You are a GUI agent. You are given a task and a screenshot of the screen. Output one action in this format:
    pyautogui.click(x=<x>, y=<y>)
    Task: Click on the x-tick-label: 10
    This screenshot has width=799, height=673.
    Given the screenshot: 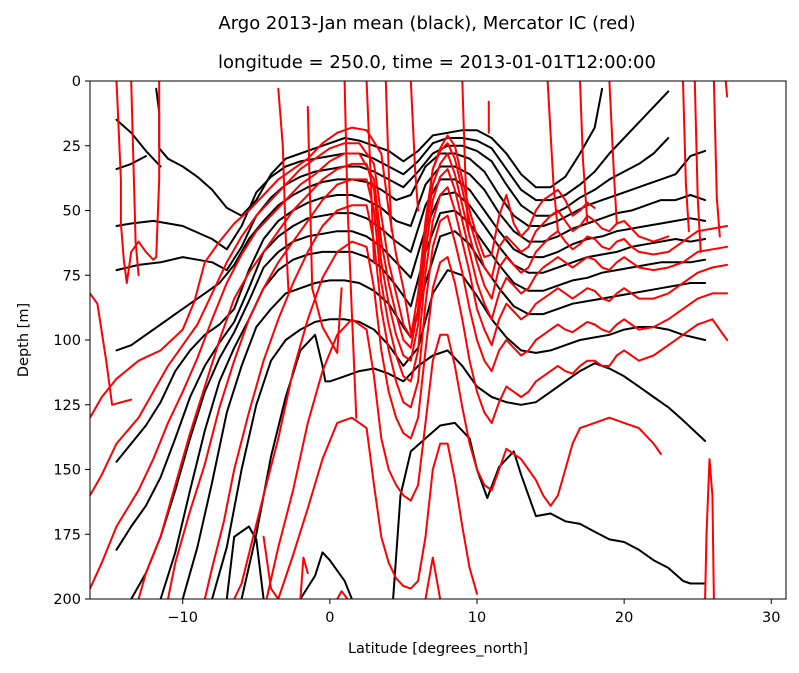 What is the action you would take?
    pyautogui.click(x=477, y=618)
    